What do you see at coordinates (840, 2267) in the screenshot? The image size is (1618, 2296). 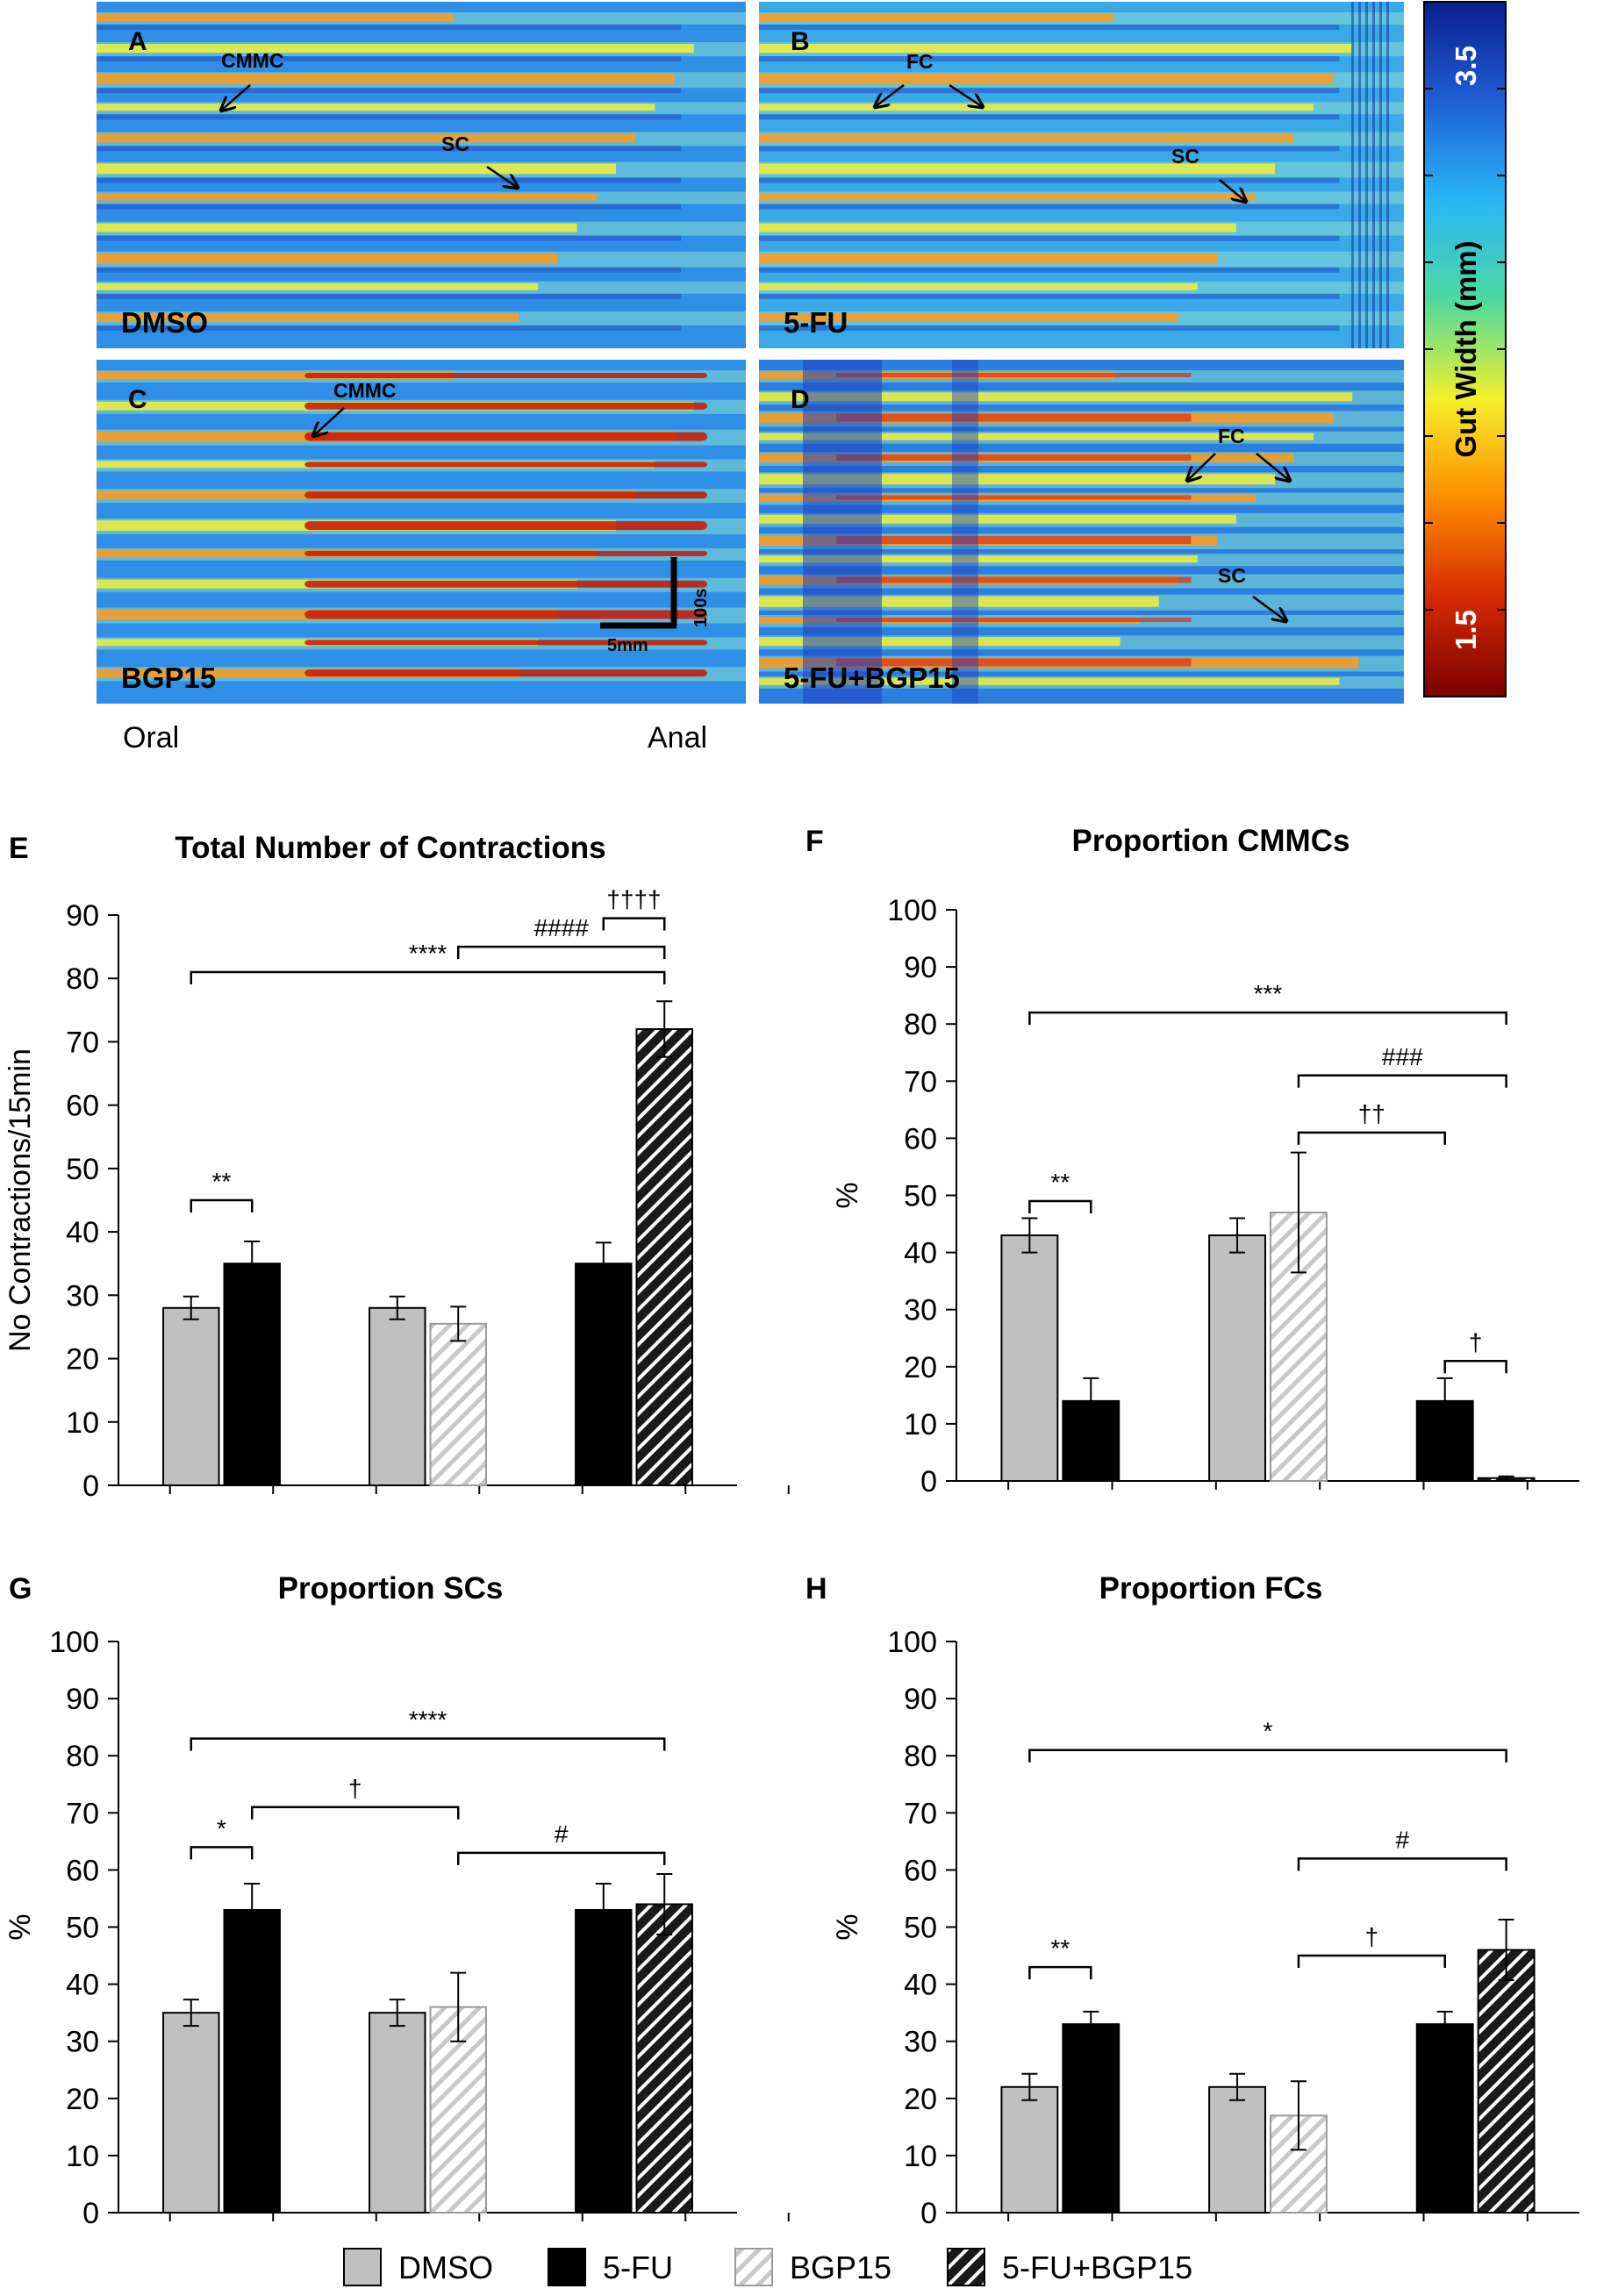 I see `legend-label: BGP15` at bounding box center [840, 2267].